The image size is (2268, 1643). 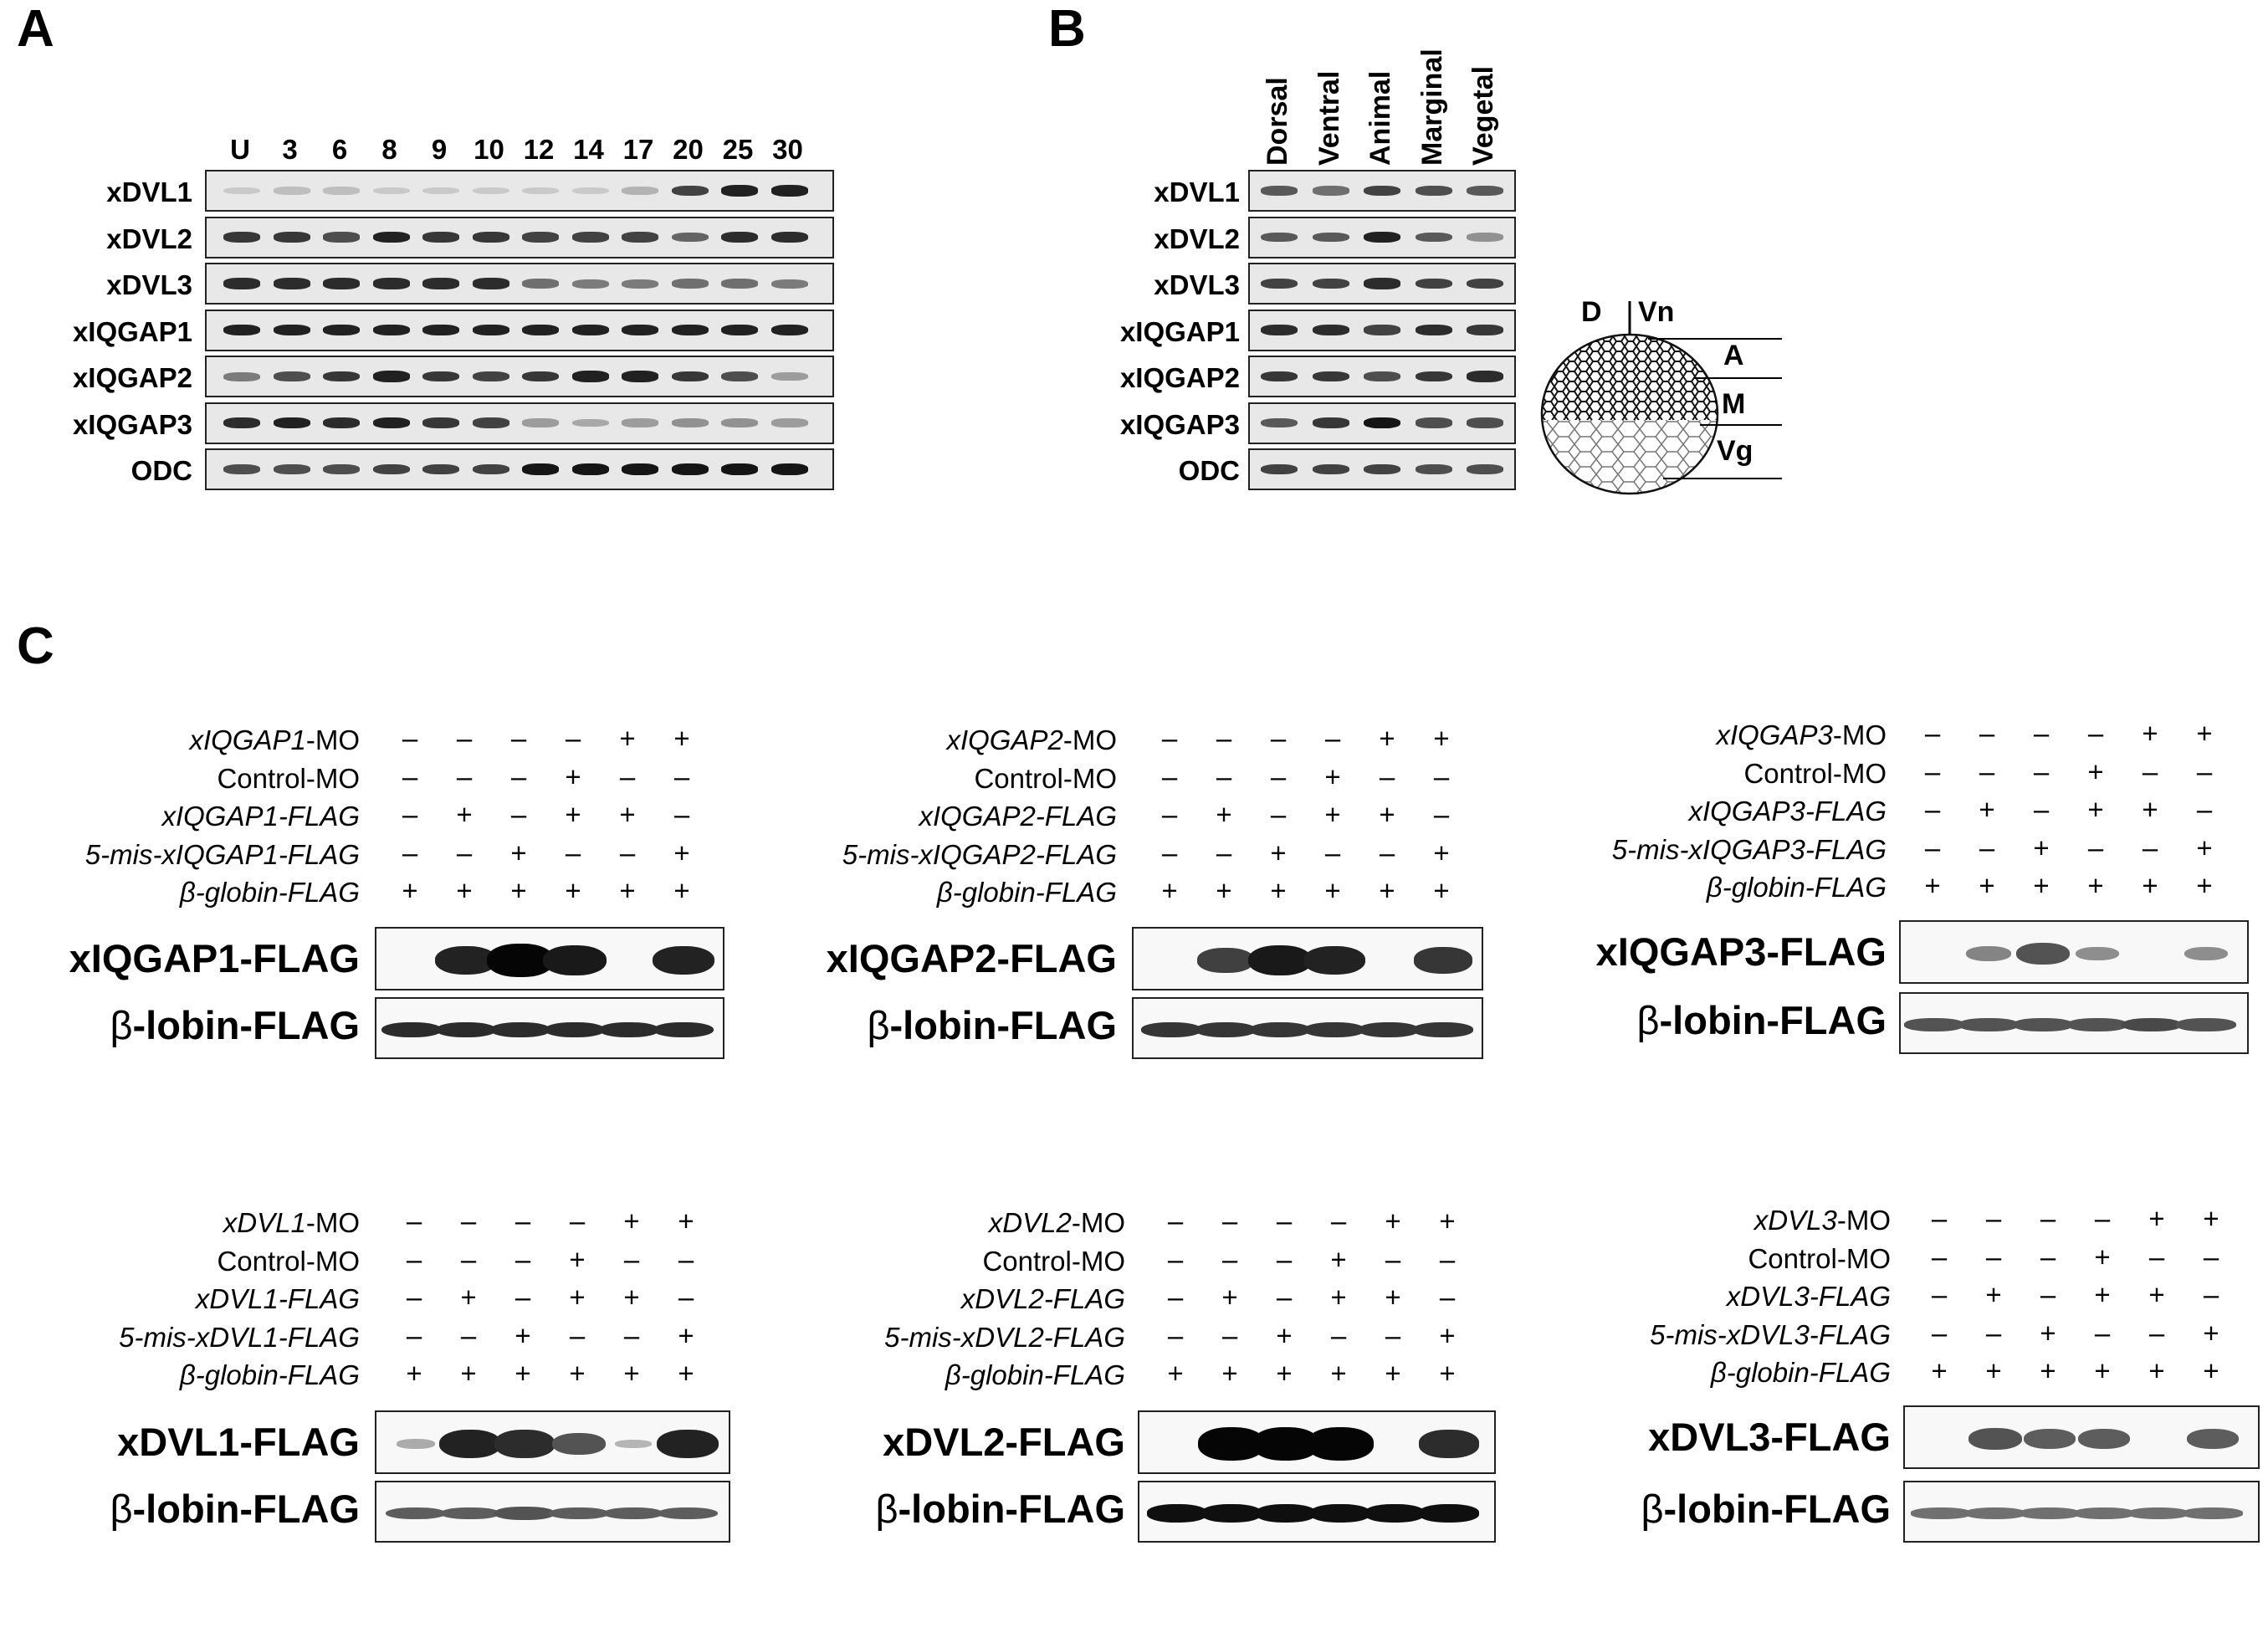 I want to click on condition-label: xDVL2-FLAG, so click(x=1043, y=1299).